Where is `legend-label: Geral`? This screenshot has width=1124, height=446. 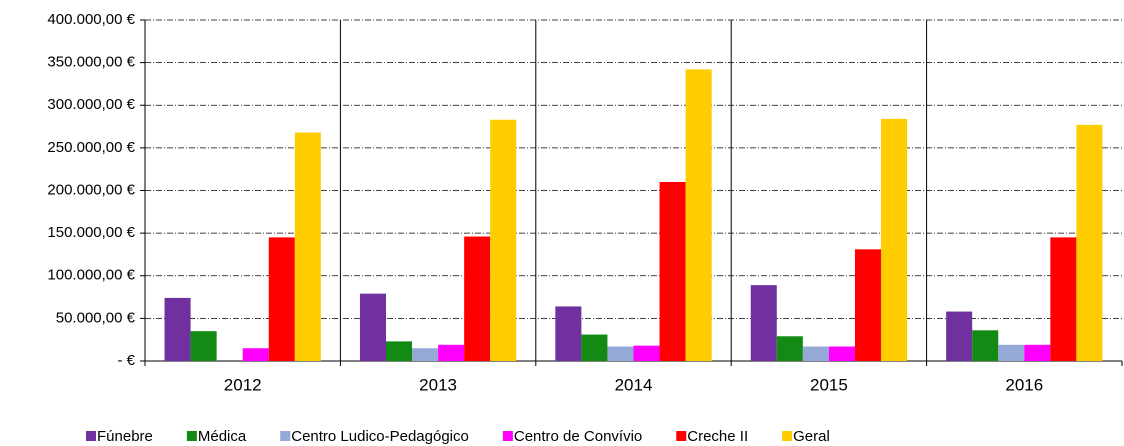 legend-label: Geral is located at coordinates (811, 436).